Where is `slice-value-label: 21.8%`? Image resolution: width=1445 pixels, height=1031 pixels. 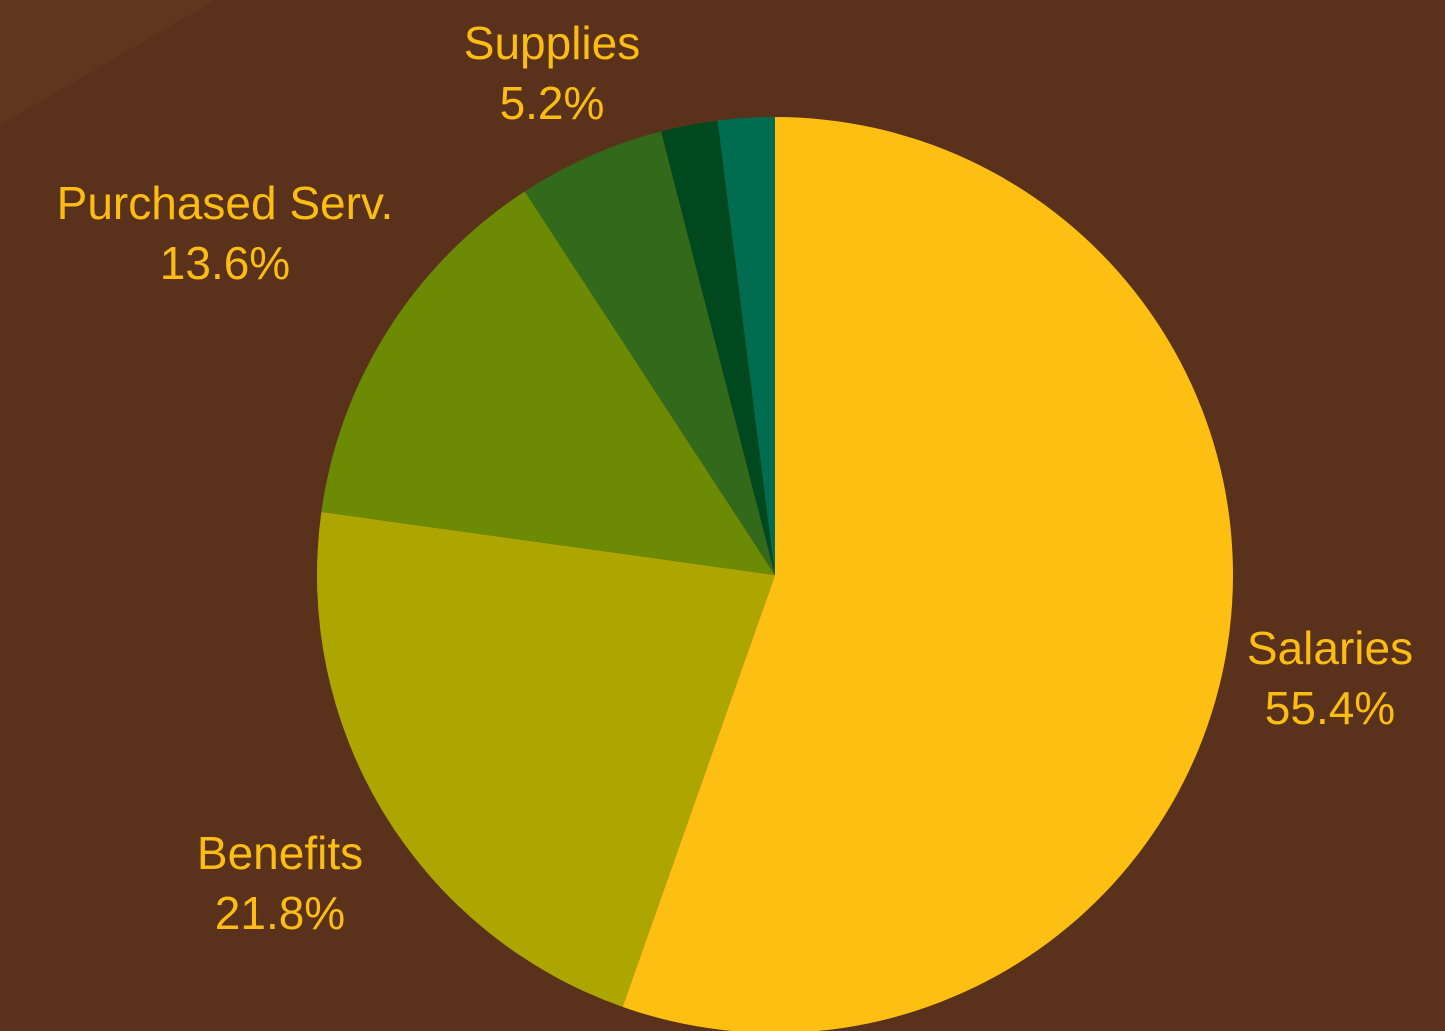
slice-value-label: 21.8% is located at coordinates (280, 913).